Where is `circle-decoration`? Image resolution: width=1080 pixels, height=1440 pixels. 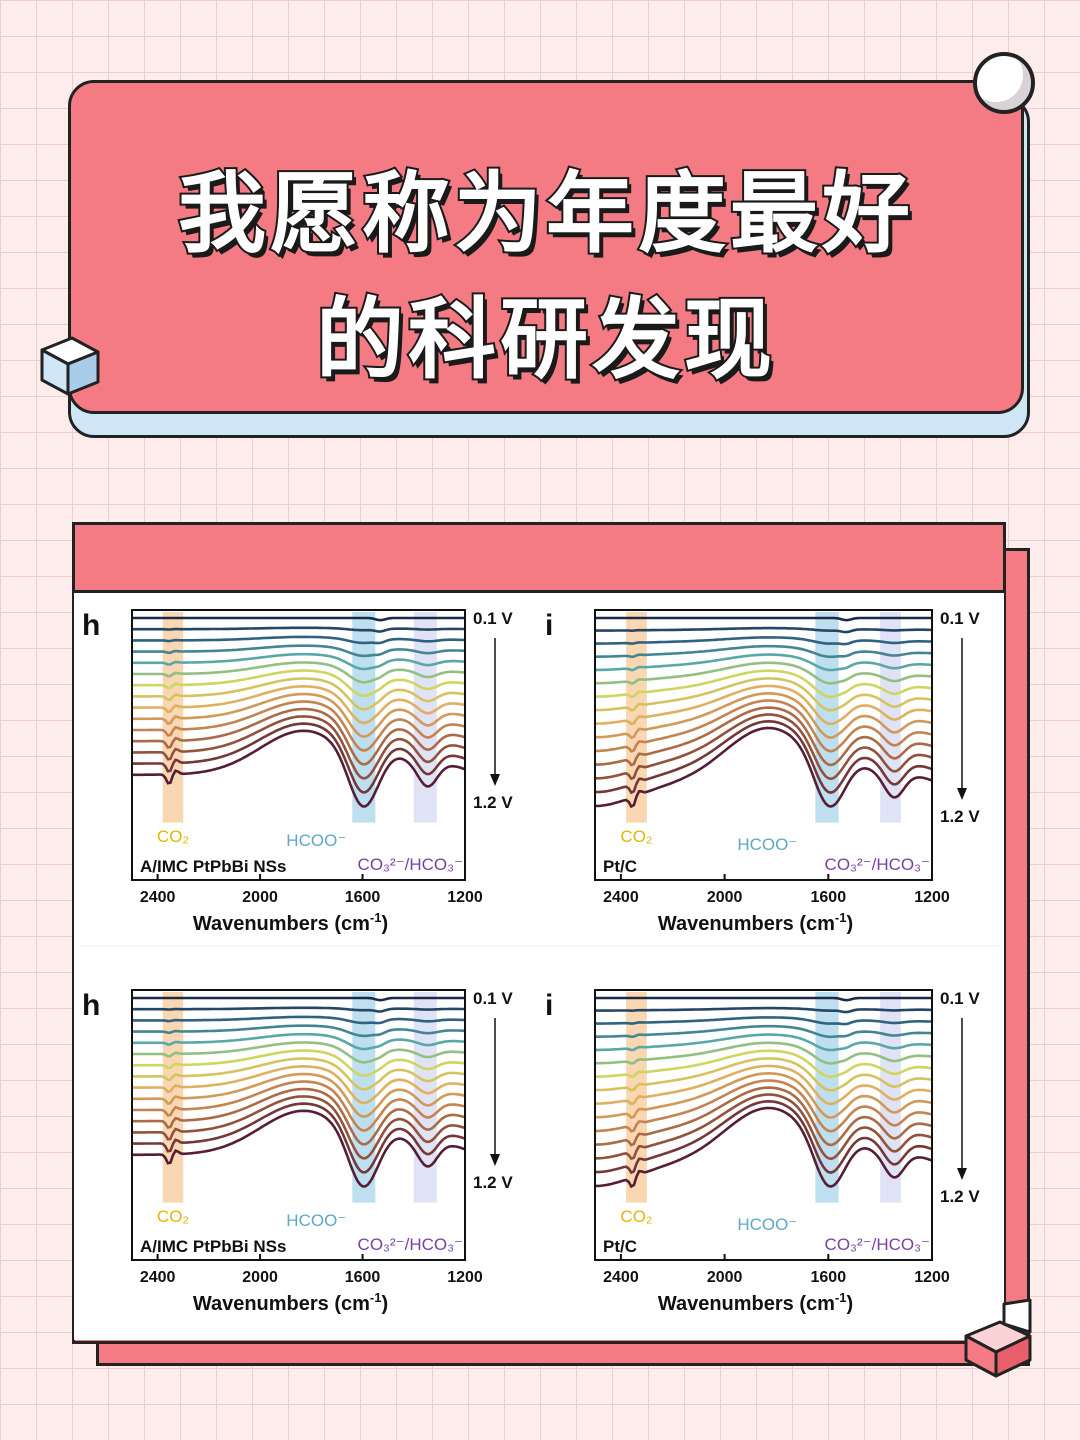
circle-decoration is located at coordinates (1004, 83).